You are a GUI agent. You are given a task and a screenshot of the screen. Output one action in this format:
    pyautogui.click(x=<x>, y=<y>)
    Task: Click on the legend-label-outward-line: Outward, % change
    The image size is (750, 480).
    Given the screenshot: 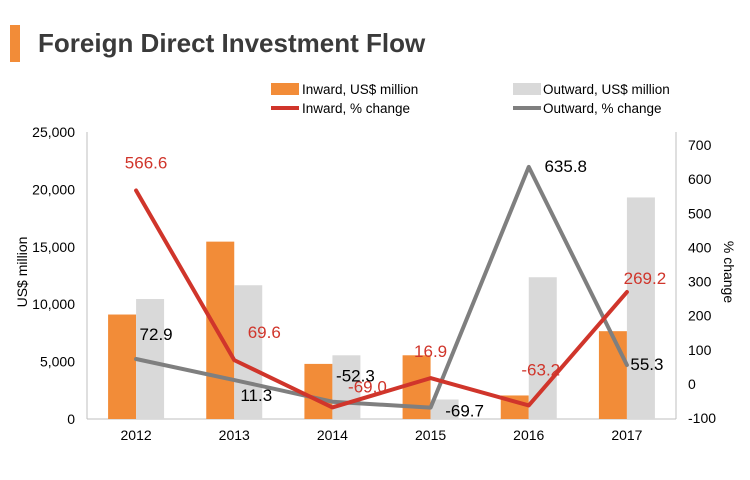 What is the action you would take?
    pyautogui.click(x=602, y=108)
    